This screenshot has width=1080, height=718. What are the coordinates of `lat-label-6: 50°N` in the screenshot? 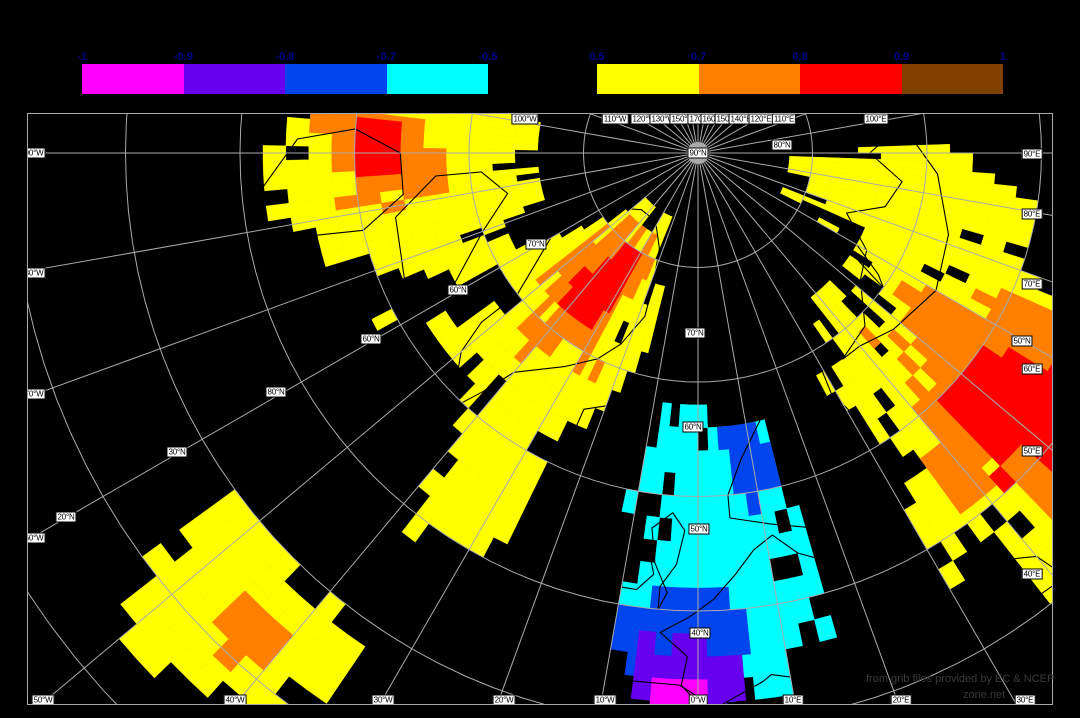 It's located at (699, 529).